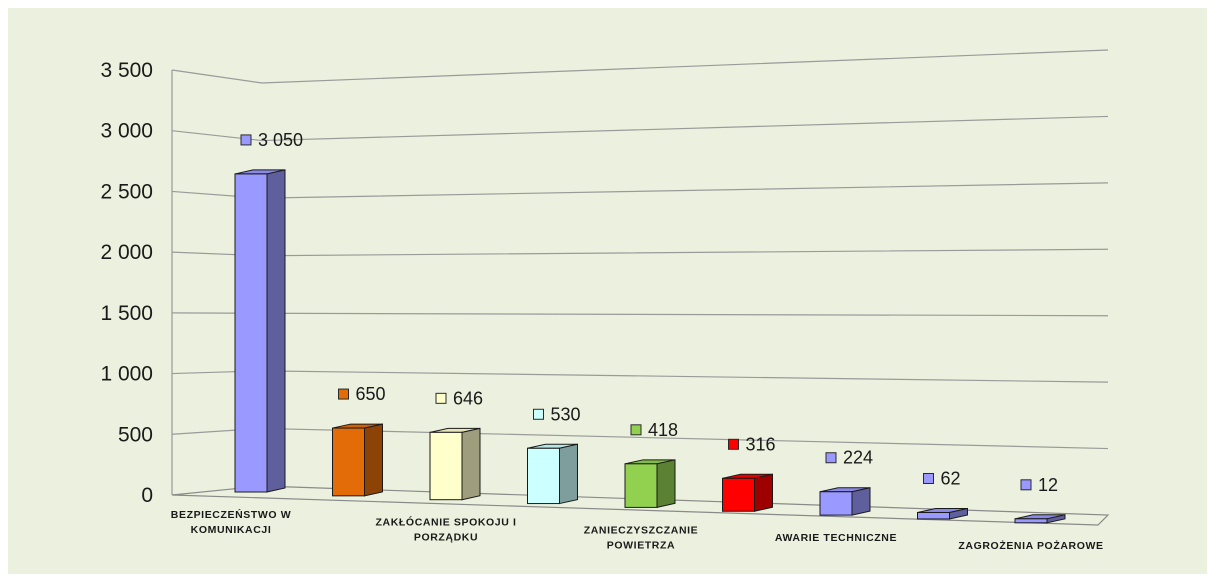  Describe the element at coordinates (126, 374) in the screenshot. I see `y-tick-label: 1 000` at that location.